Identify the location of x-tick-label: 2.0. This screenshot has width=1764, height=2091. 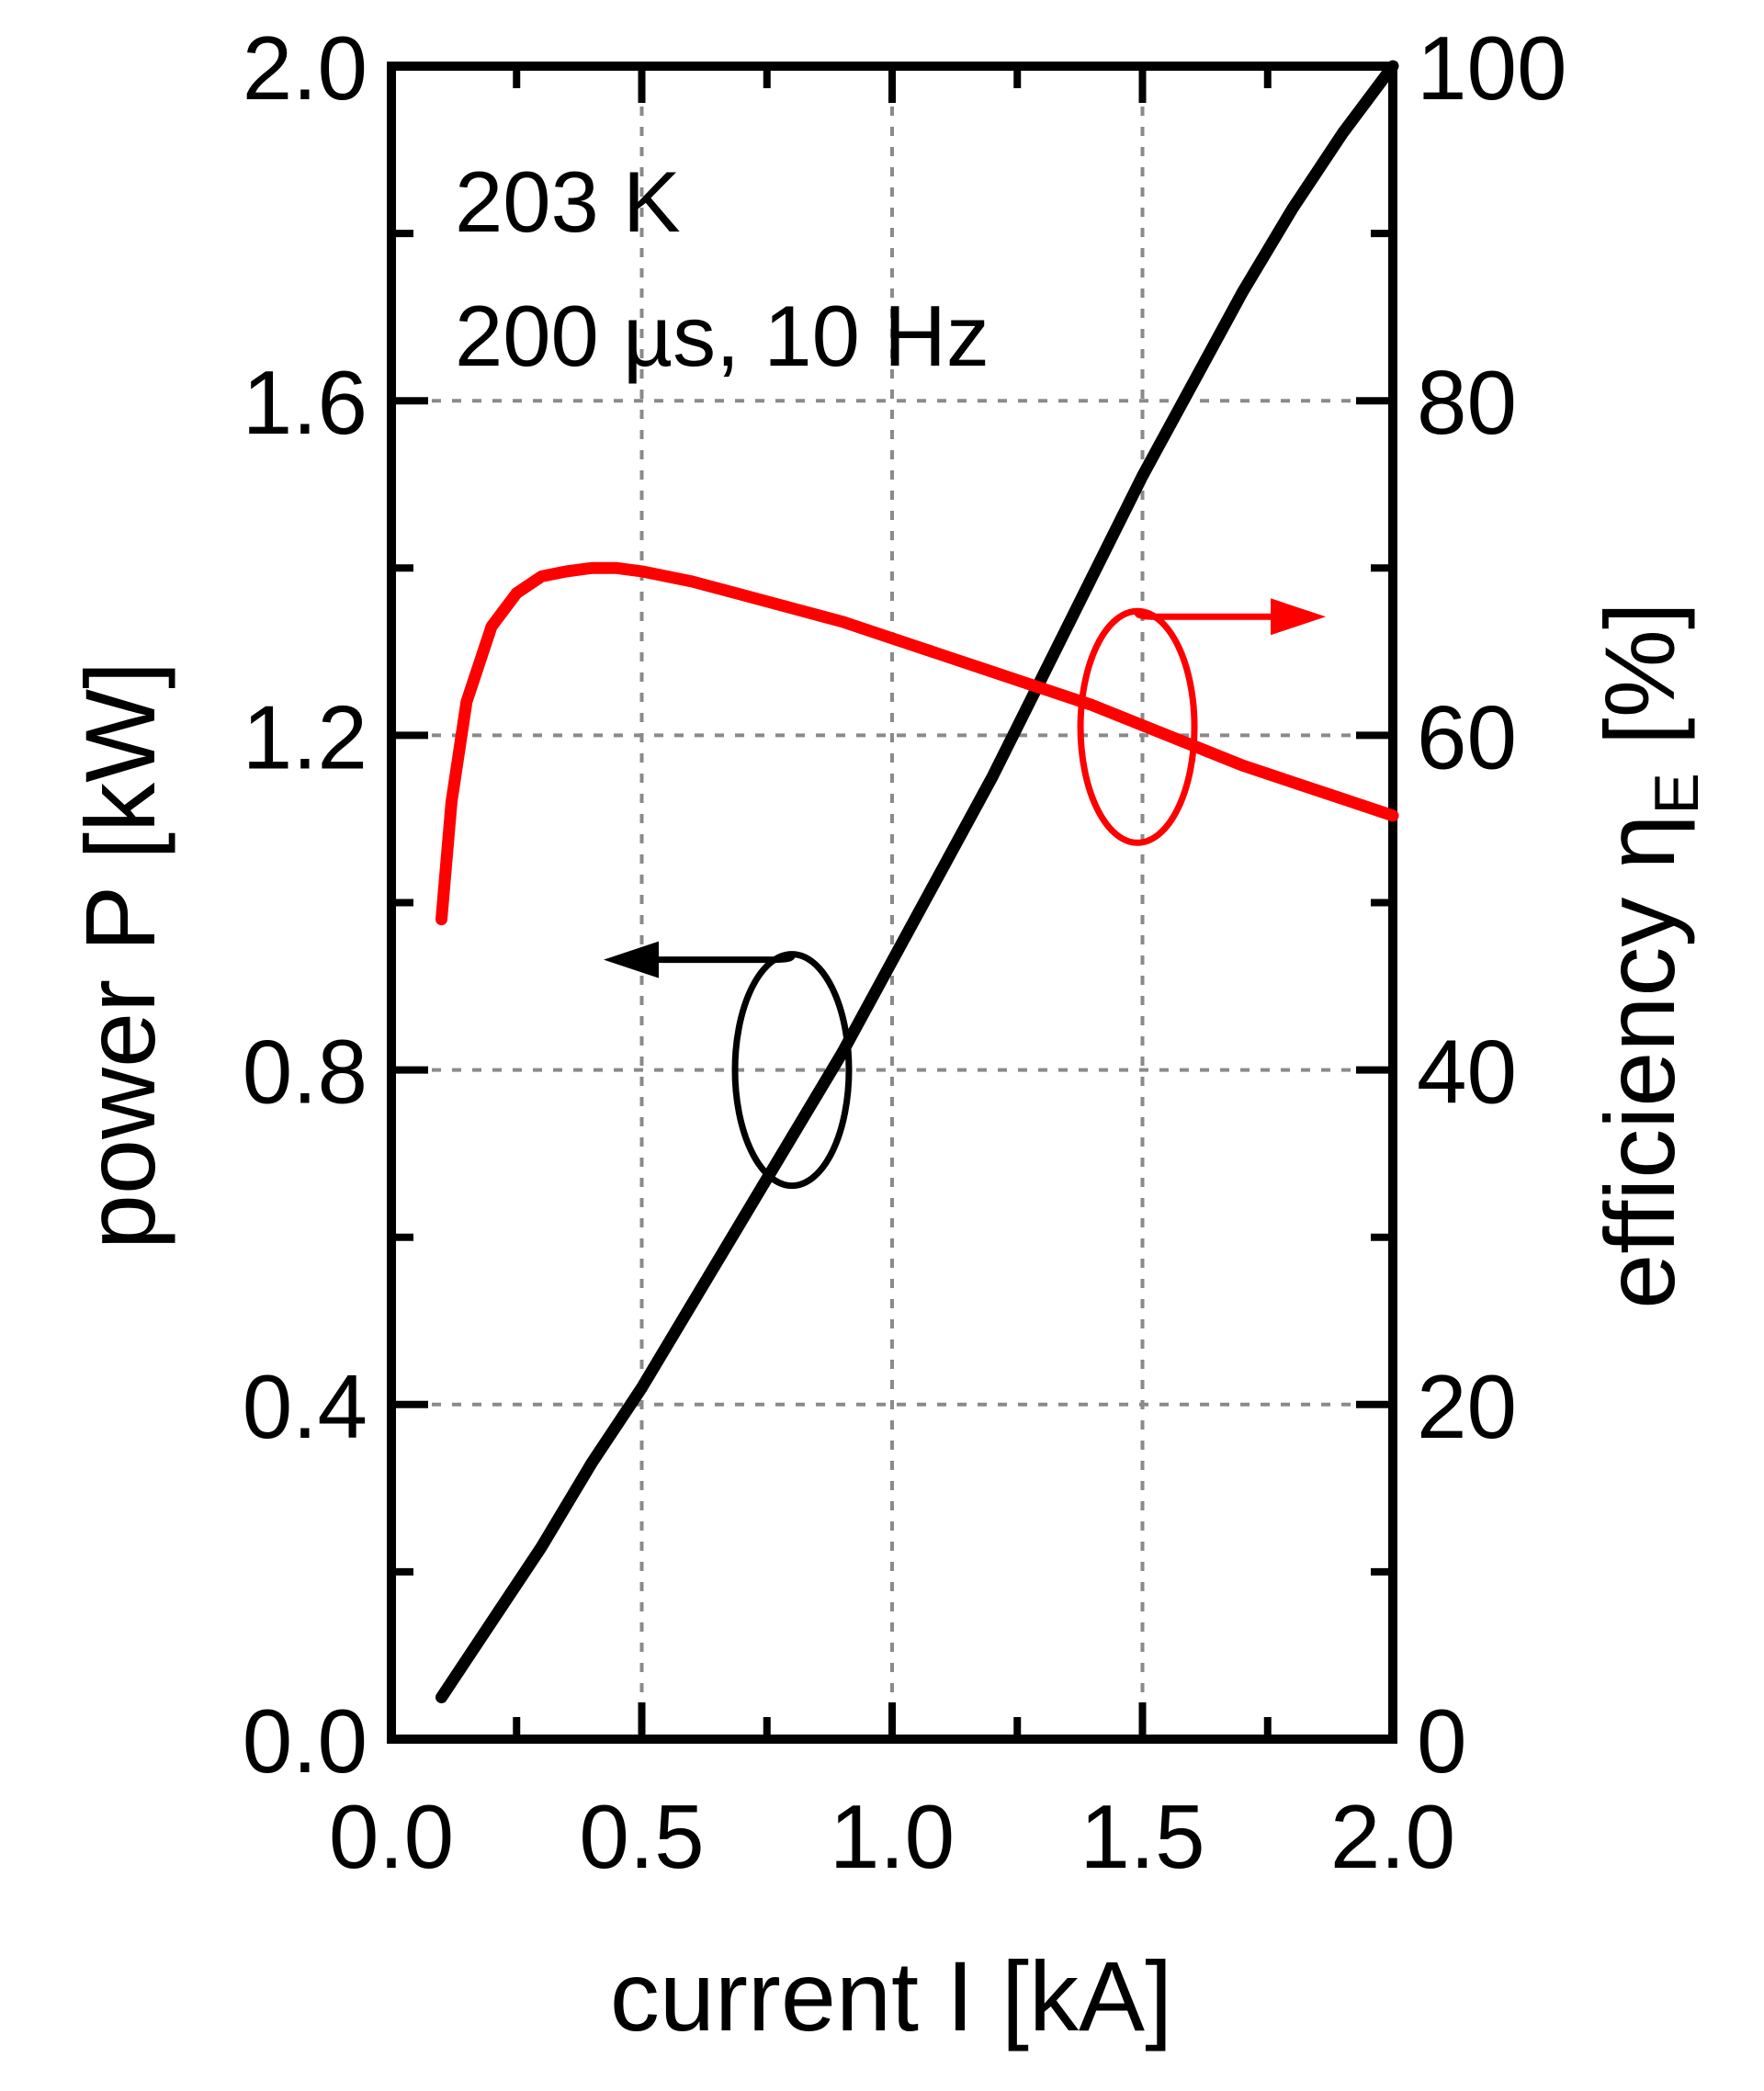
(1392, 1836).